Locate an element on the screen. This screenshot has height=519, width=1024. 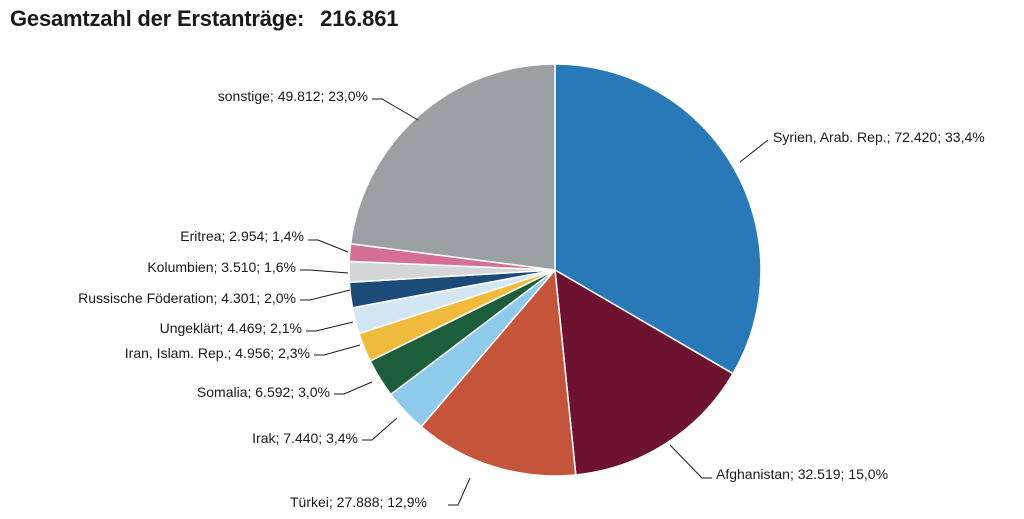
leader-line-eritrea is located at coordinates (328, 246).